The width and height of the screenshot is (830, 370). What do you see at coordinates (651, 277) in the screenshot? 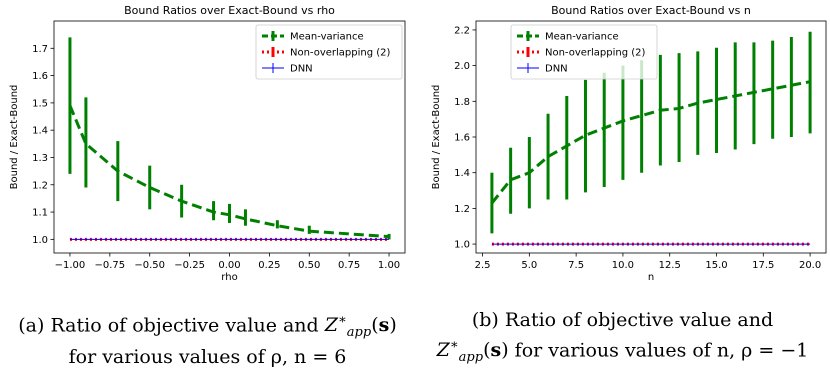
I see `x-axis-label: n` at bounding box center [651, 277].